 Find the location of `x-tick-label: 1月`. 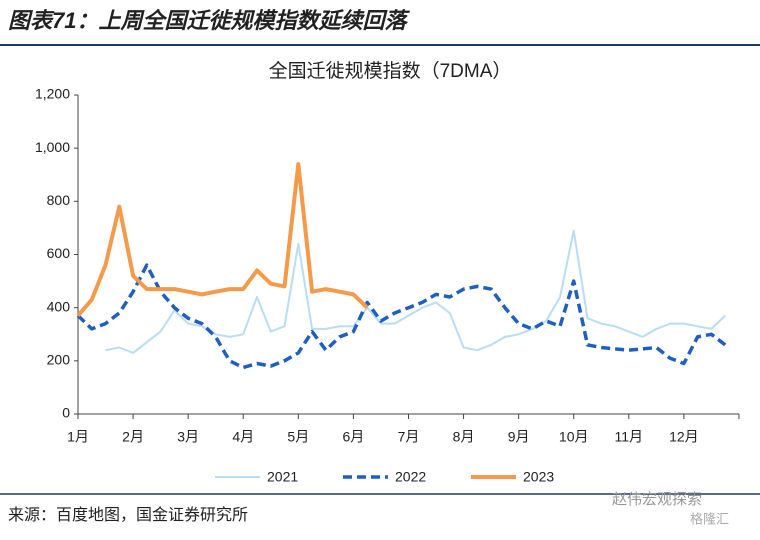

x-tick-label: 1月 is located at coordinates (78, 437).